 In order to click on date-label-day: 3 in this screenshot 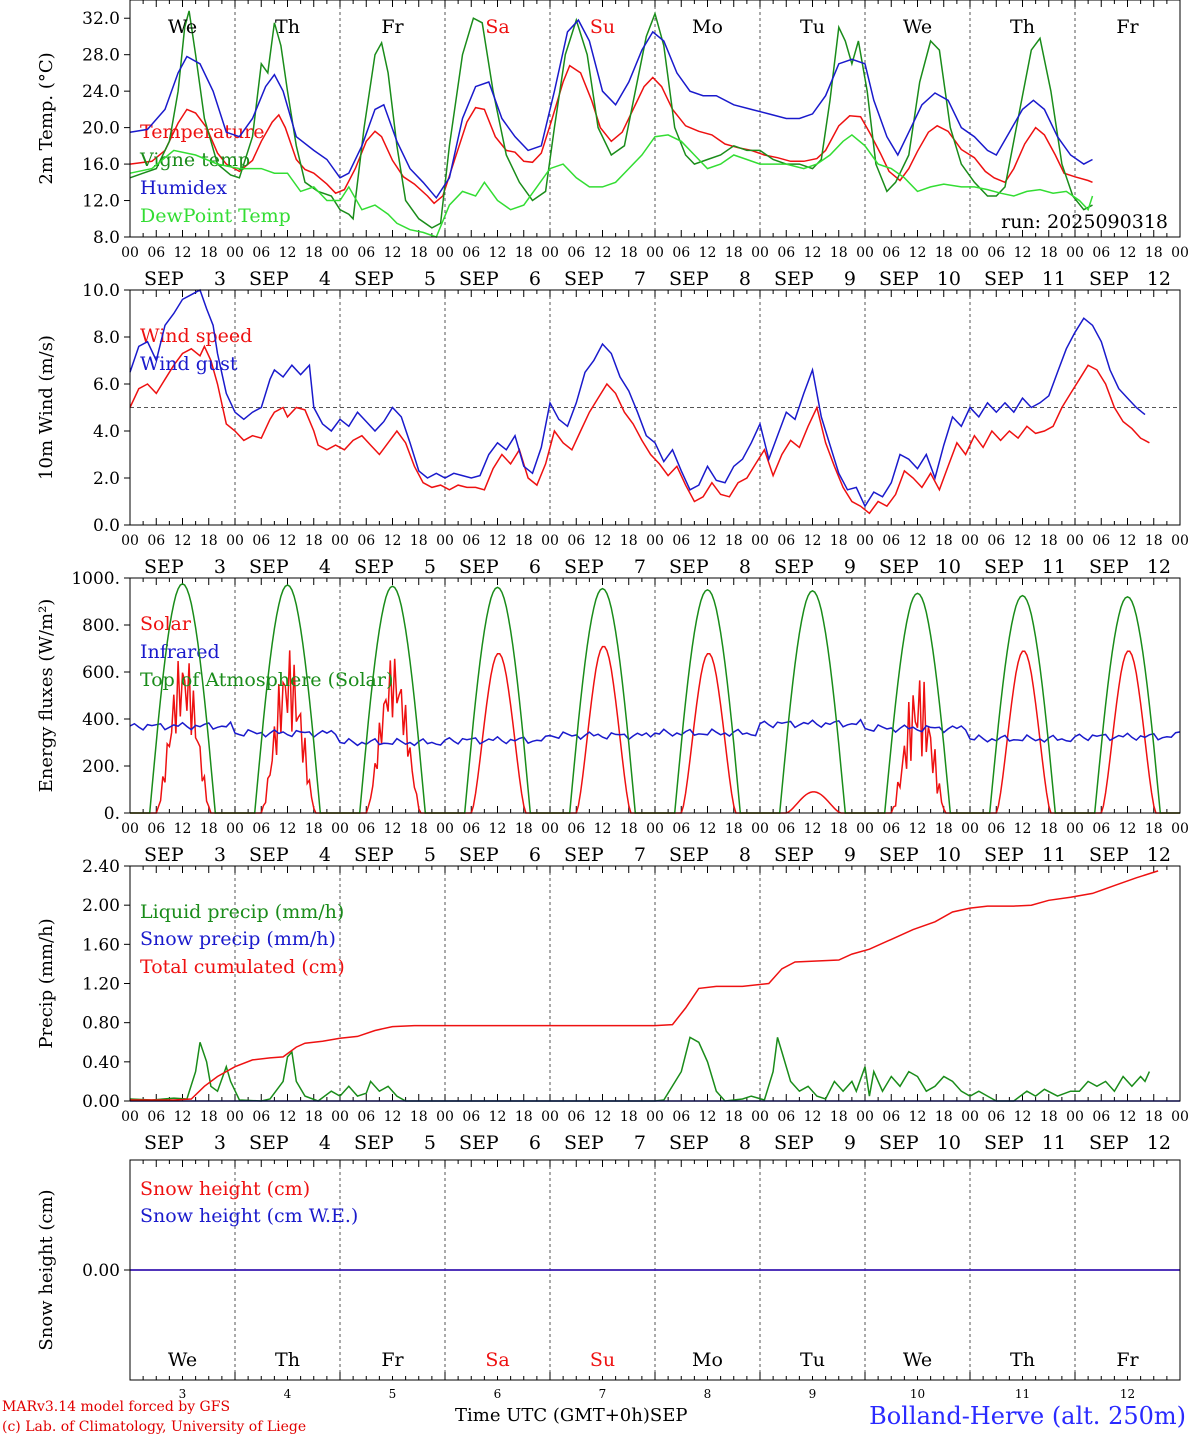, I will do `click(220, 279)`.